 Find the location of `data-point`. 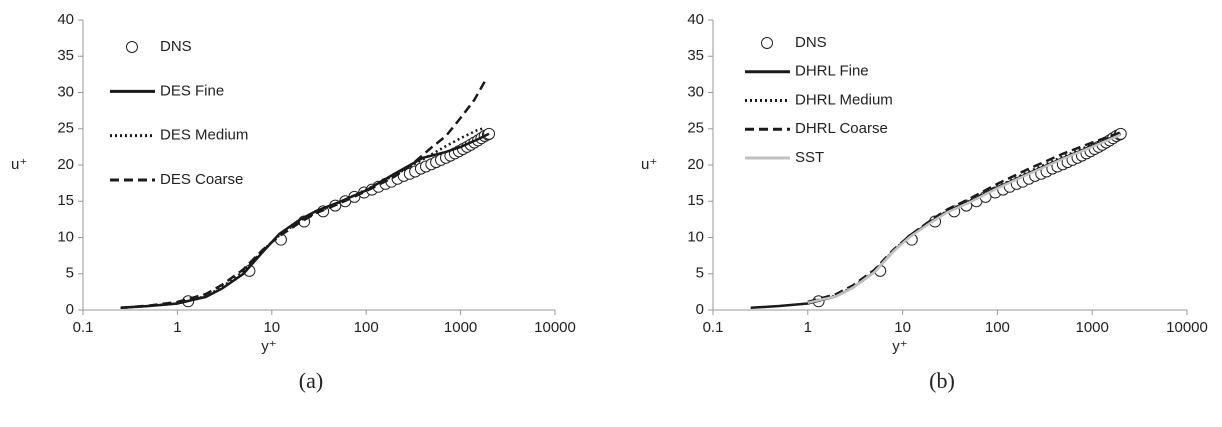

data-point is located at coordinates (489, 133).